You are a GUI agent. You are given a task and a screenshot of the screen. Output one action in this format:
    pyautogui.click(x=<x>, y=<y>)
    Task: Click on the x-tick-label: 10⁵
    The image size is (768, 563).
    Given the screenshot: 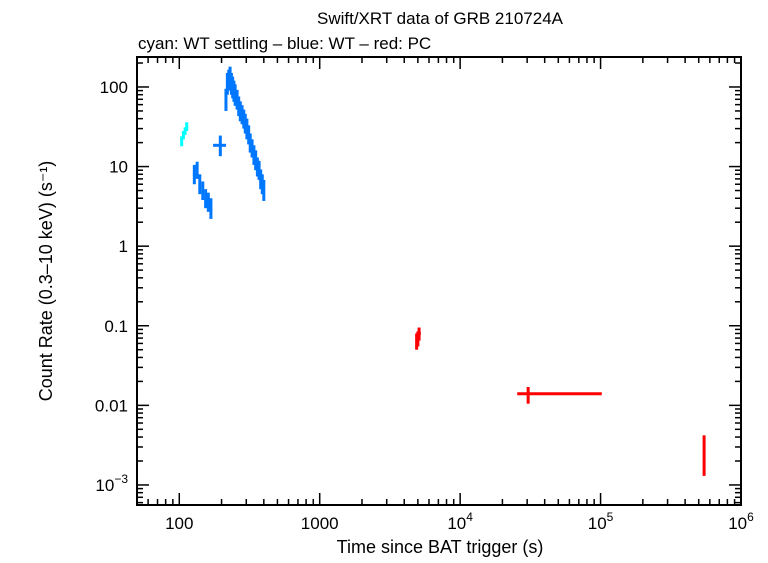 What is the action you would take?
    pyautogui.click(x=601, y=521)
    